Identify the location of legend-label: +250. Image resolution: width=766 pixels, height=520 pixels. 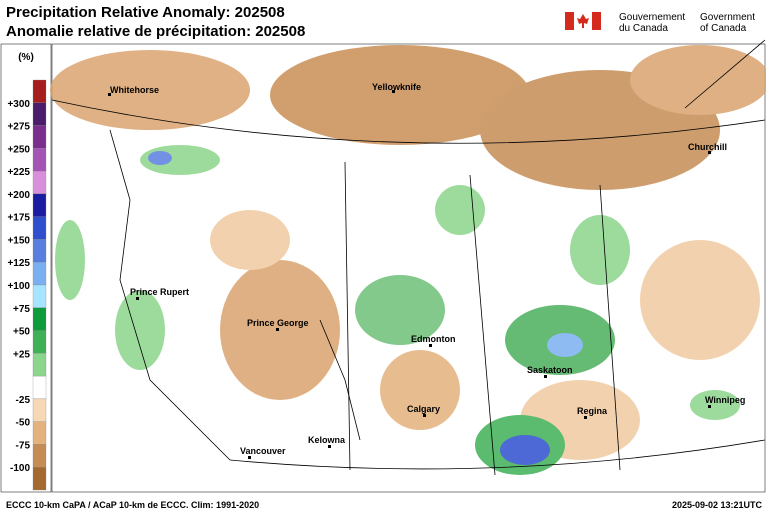
(18, 149).